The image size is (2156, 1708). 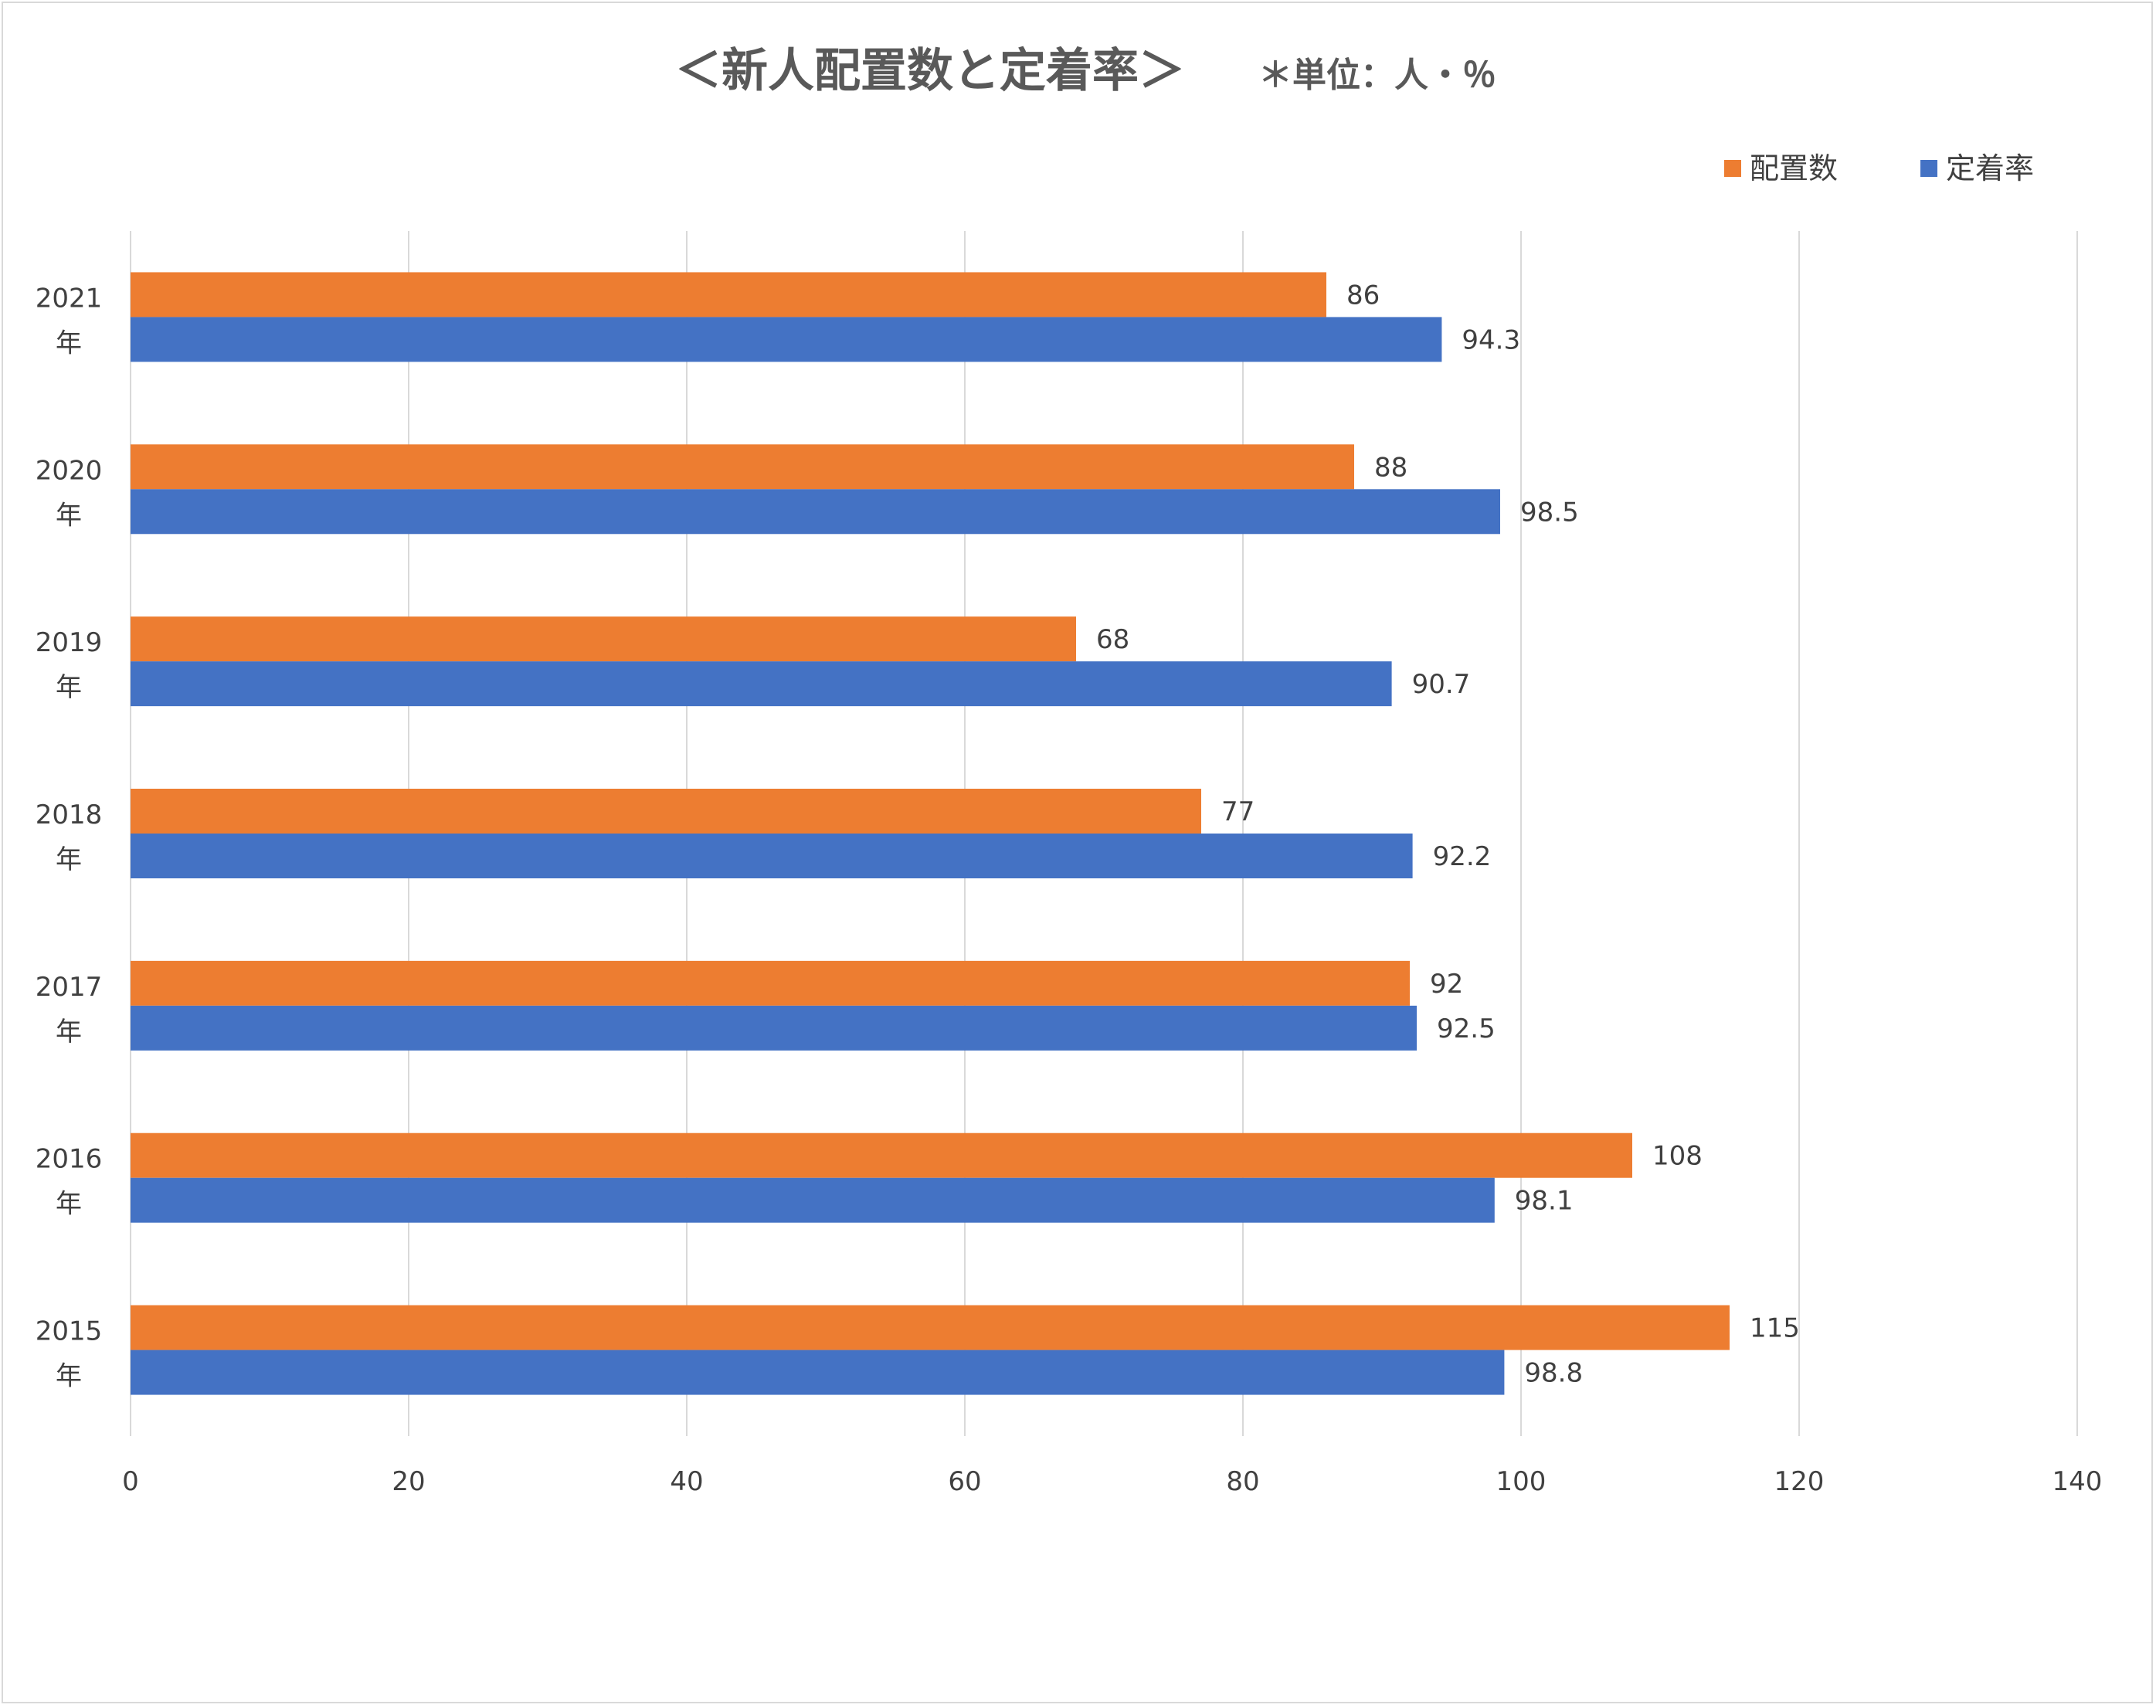 What do you see at coordinates (1467, 1029) in the screenshot?
I see `data-label-retention: 92.5` at bounding box center [1467, 1029].